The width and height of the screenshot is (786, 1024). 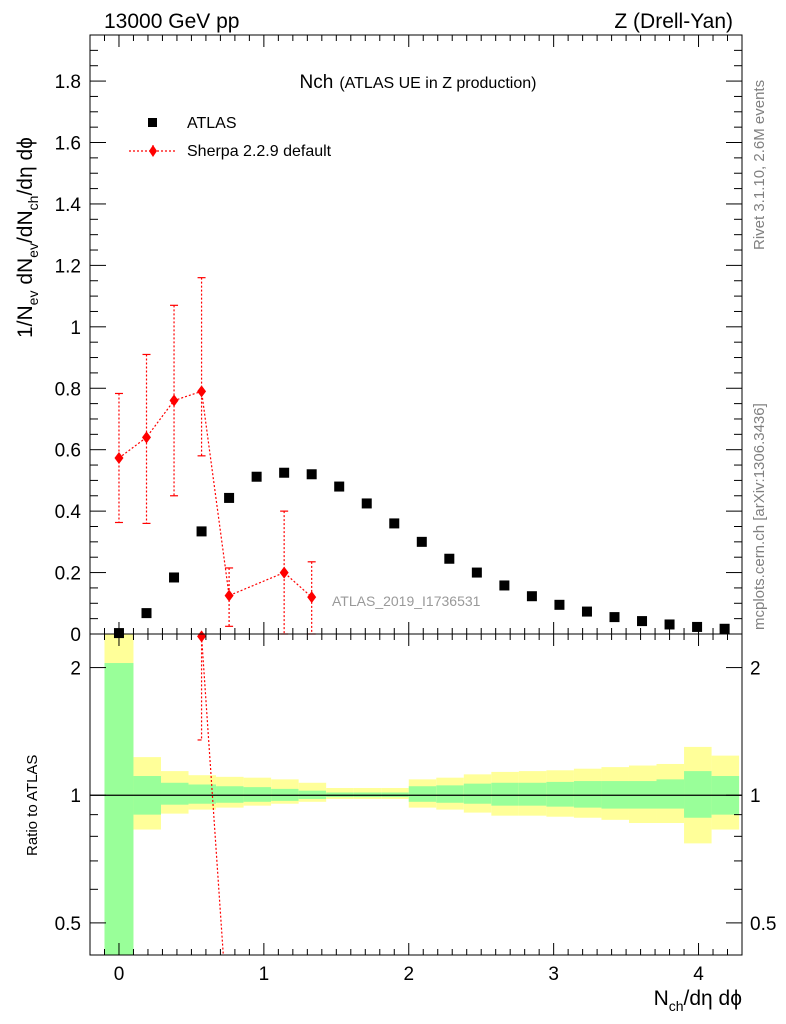 What do you see at coordinates (676, 1006) in the screenshot?
I see `xlabel-sub: ch` at bounding box center [676, 1006].